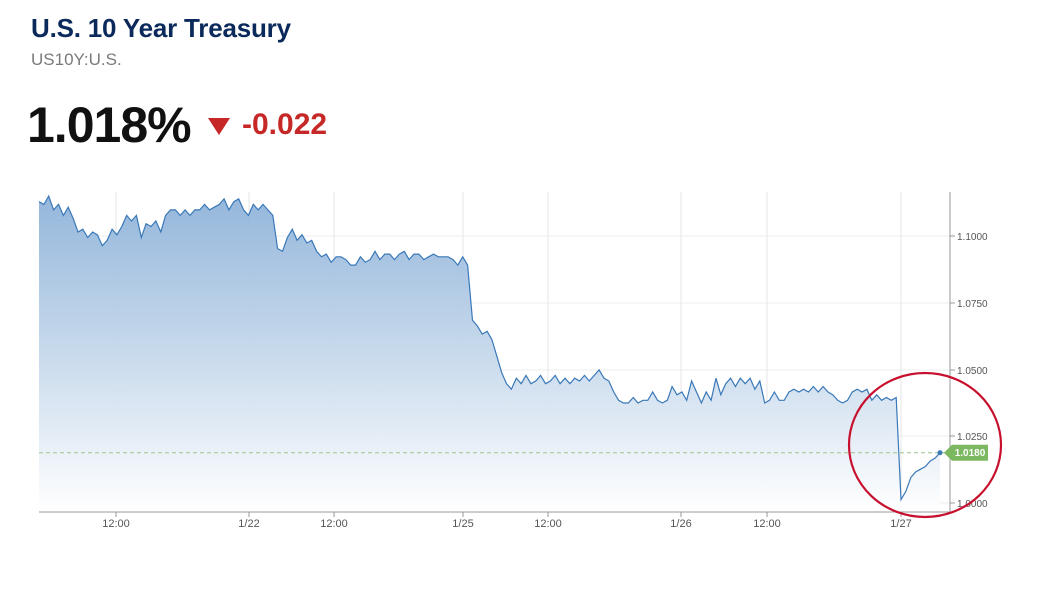  Describe the element at coordinates (970, 453) in the screenshot. I see `last-value-label: 1.0180` at that location.